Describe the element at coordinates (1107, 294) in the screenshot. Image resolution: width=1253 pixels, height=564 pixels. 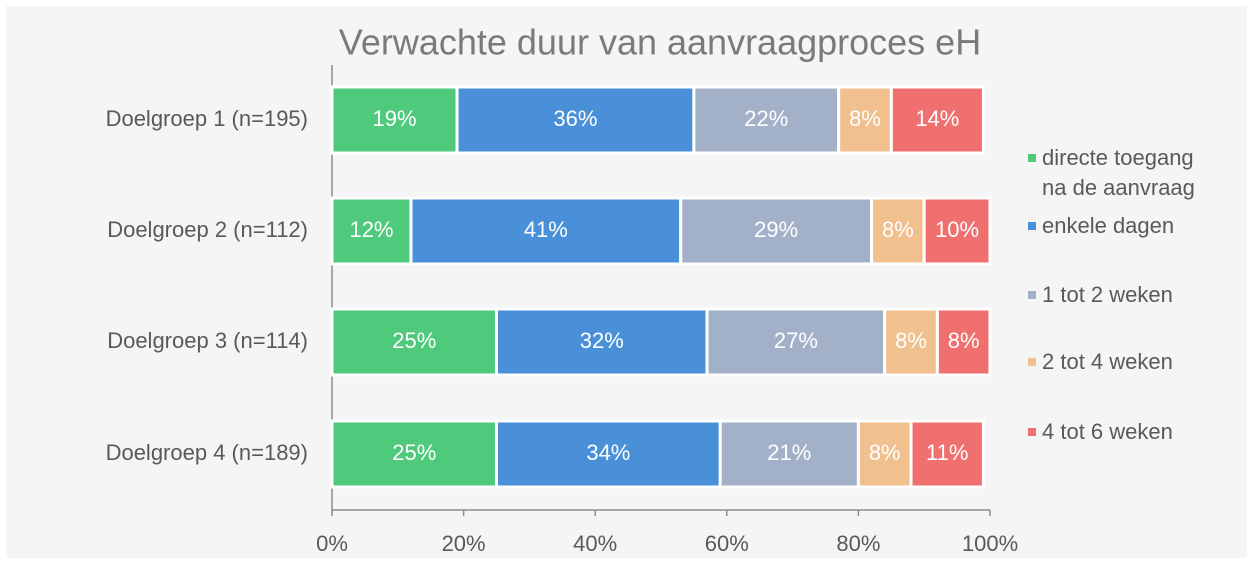
I see `legend-label: 1 tot 2 weken` at that location.